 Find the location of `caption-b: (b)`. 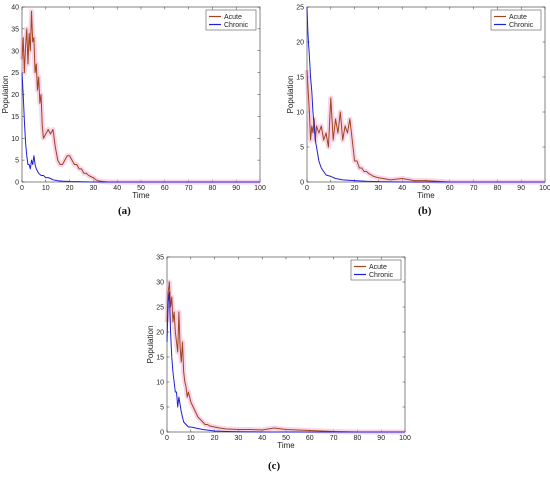

caption-b: (b) is located at coordinates (425, 211).